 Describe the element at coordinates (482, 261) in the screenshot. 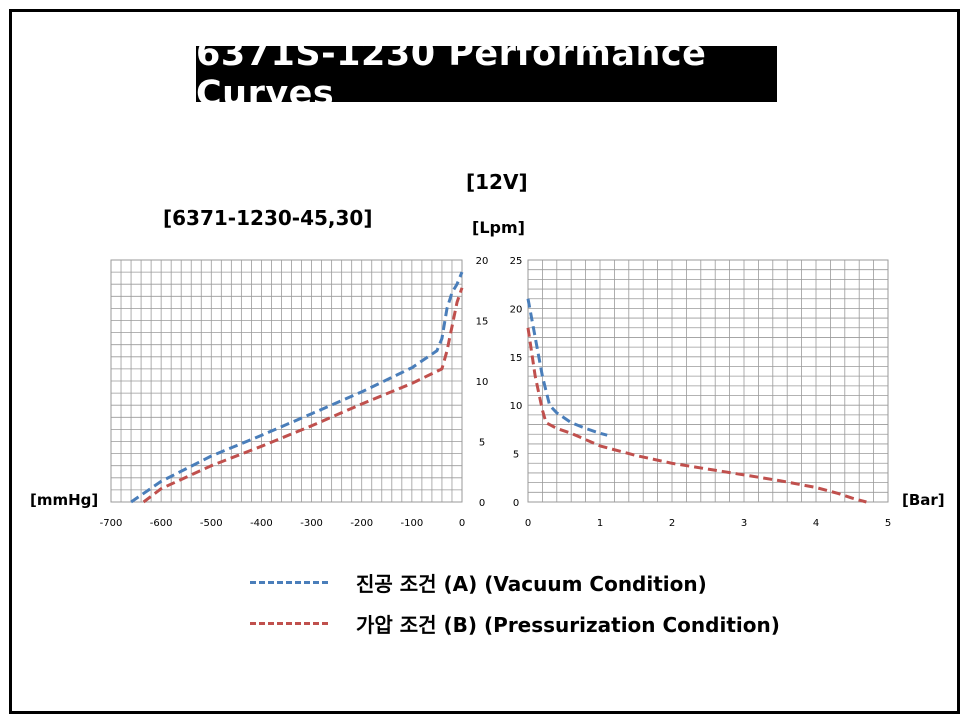

I see `vacuum-y-tick-label: 20` at that location.